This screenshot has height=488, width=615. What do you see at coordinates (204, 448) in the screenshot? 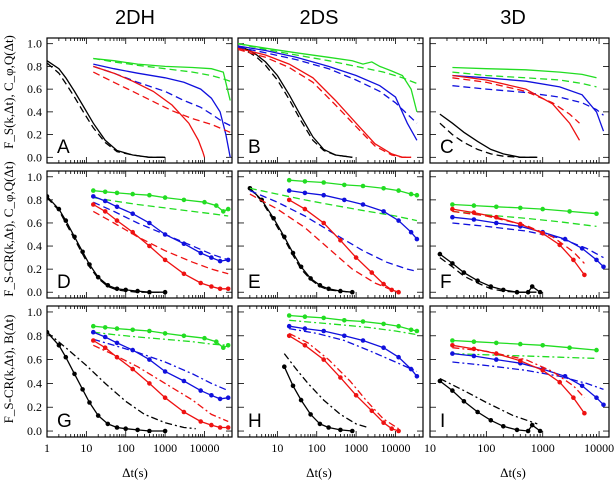
I see `x-tick-label: 10000` at bounding box center [204, 448].